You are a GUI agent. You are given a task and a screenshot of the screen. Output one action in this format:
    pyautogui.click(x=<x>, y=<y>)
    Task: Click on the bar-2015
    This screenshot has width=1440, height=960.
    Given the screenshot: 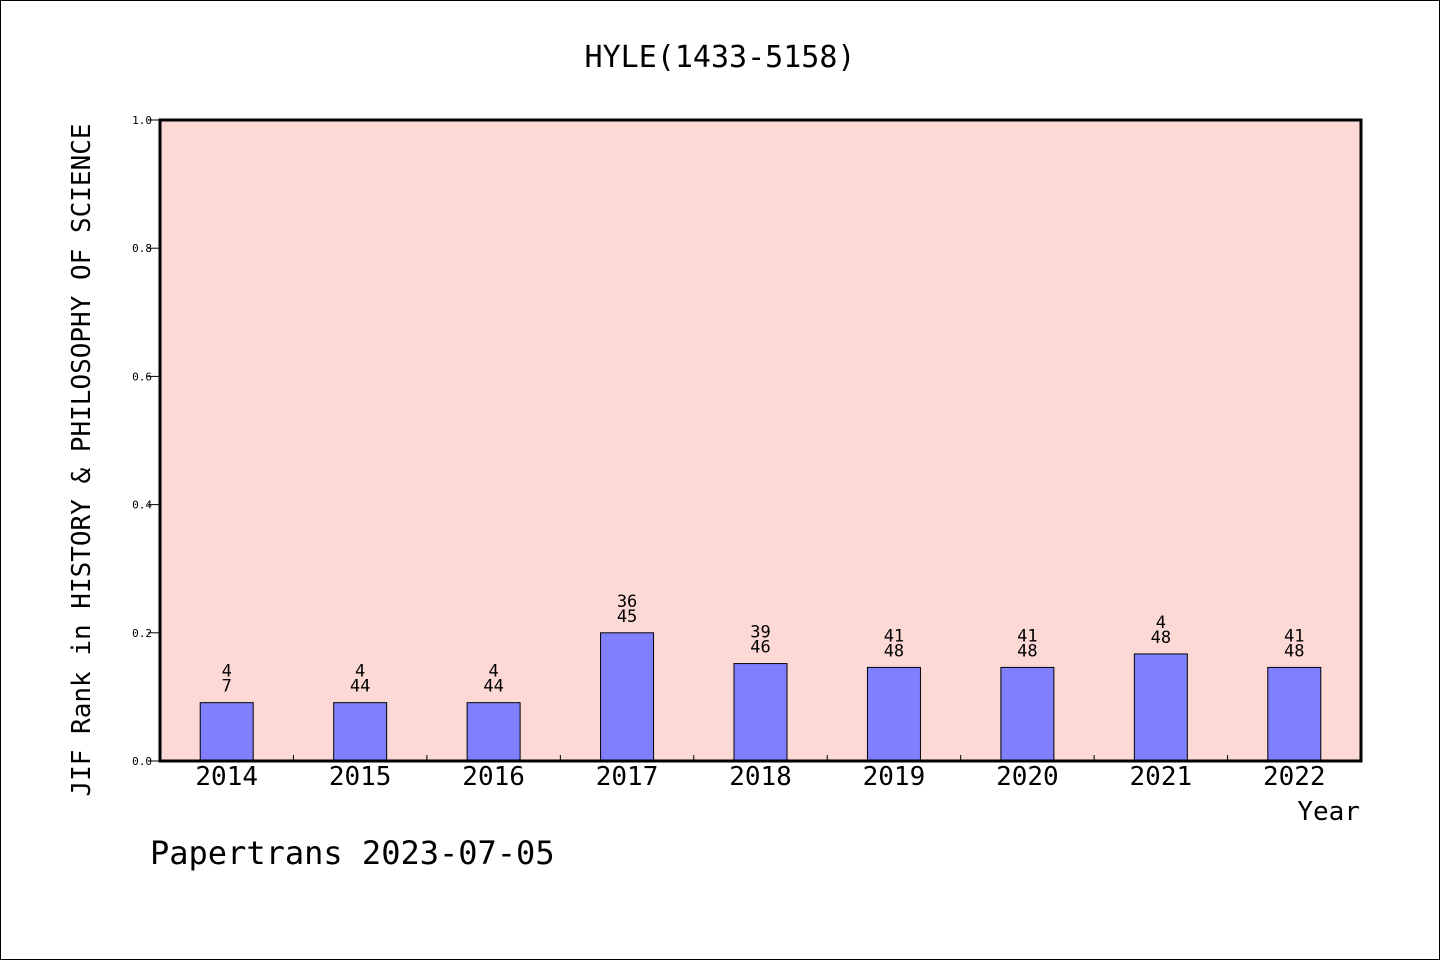 What is the action you would take?
    pyautogui.click(x=360, y=732)
    